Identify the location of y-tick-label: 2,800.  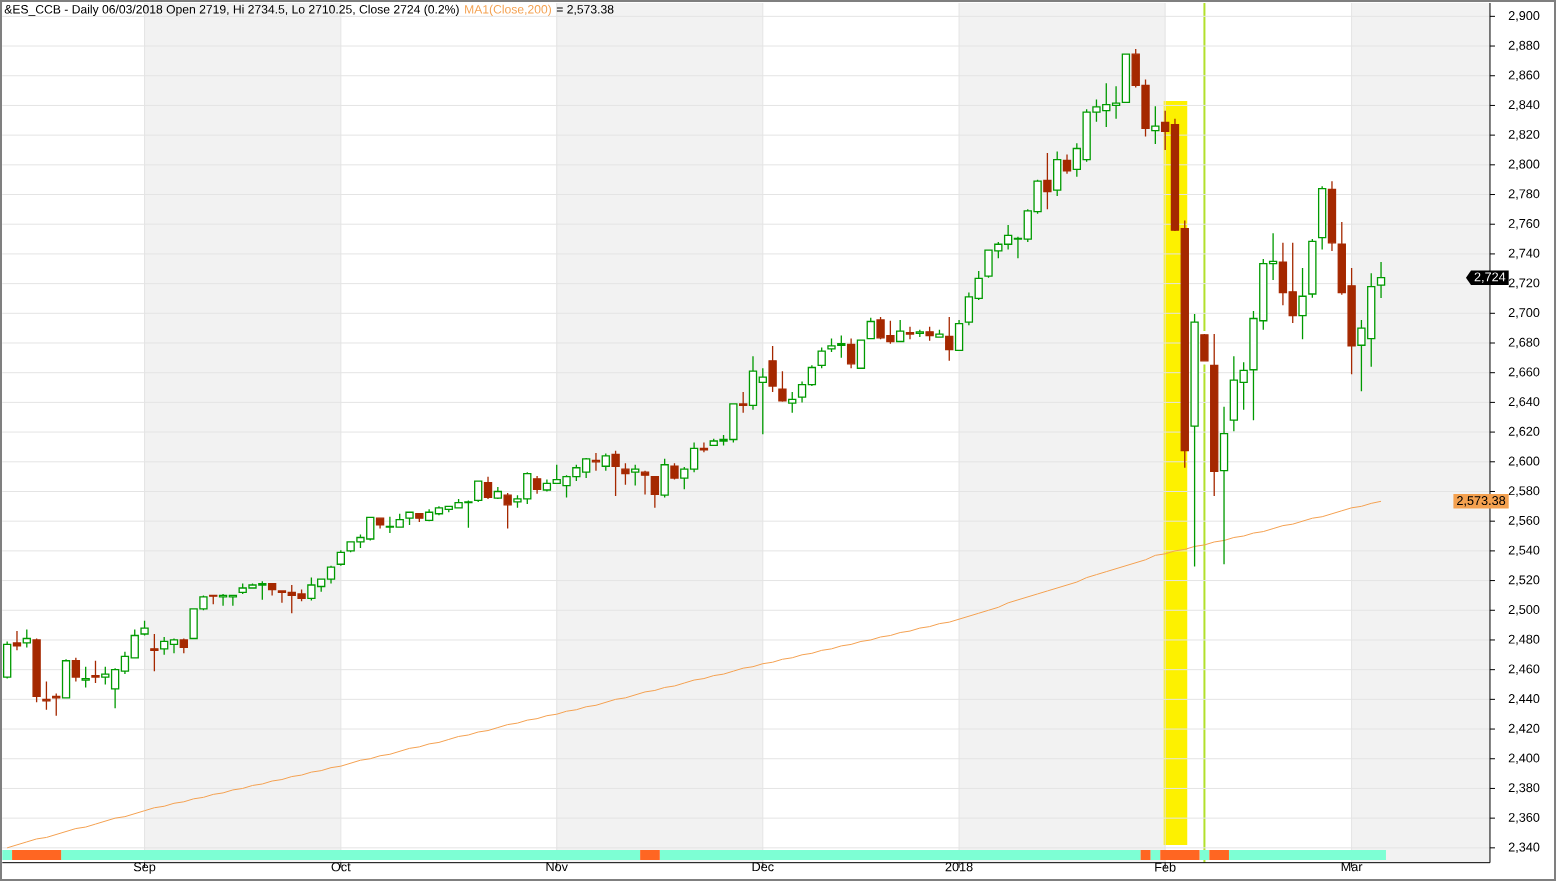
(1524, 165).